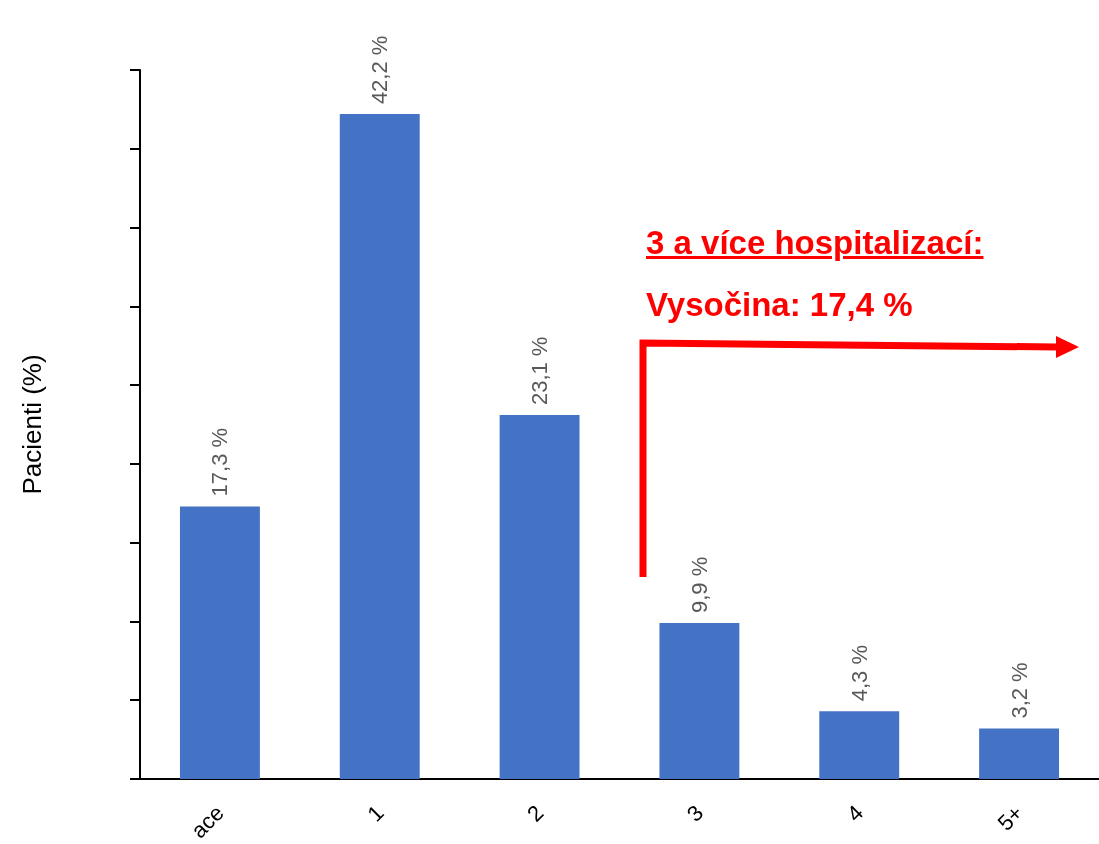 Image resolution: width=1099 pixels, height=844 pixels. Describe the element at coordinates (380, 70) in the screenshot. I see `data-label: 42,2 %` at that location.